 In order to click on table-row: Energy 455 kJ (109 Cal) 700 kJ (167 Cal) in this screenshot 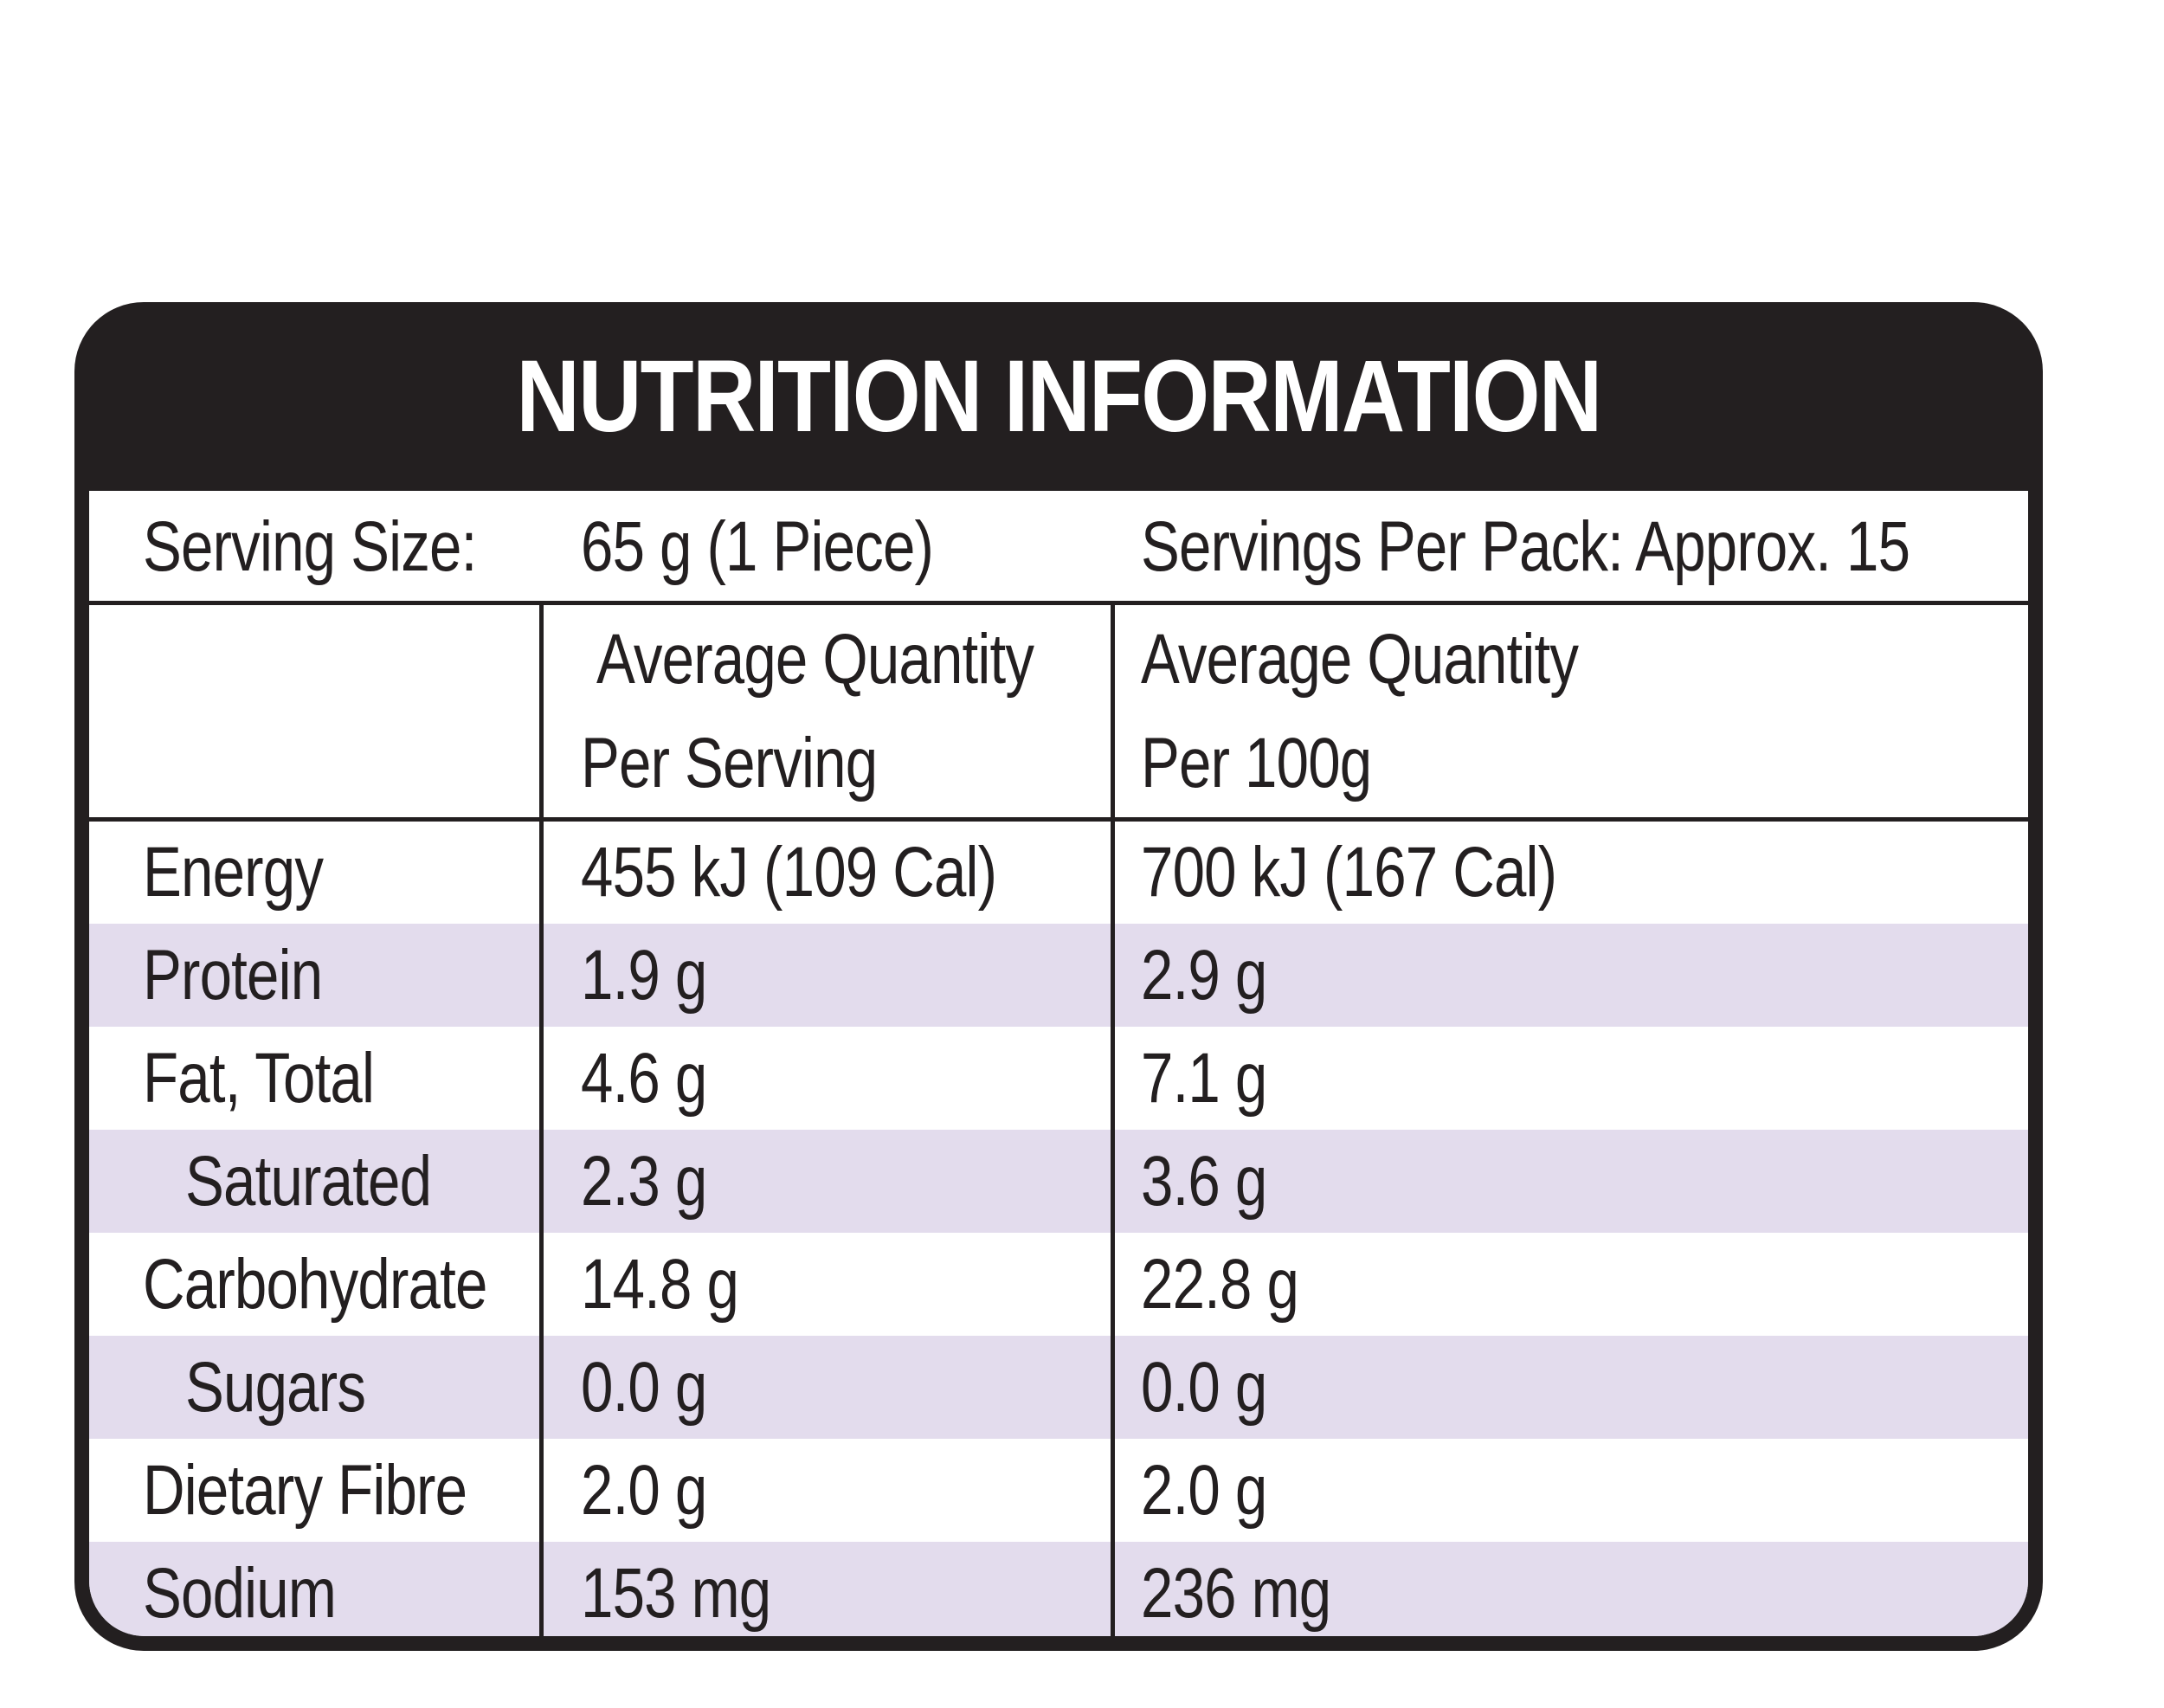, I will do `click(1058, 873)`.